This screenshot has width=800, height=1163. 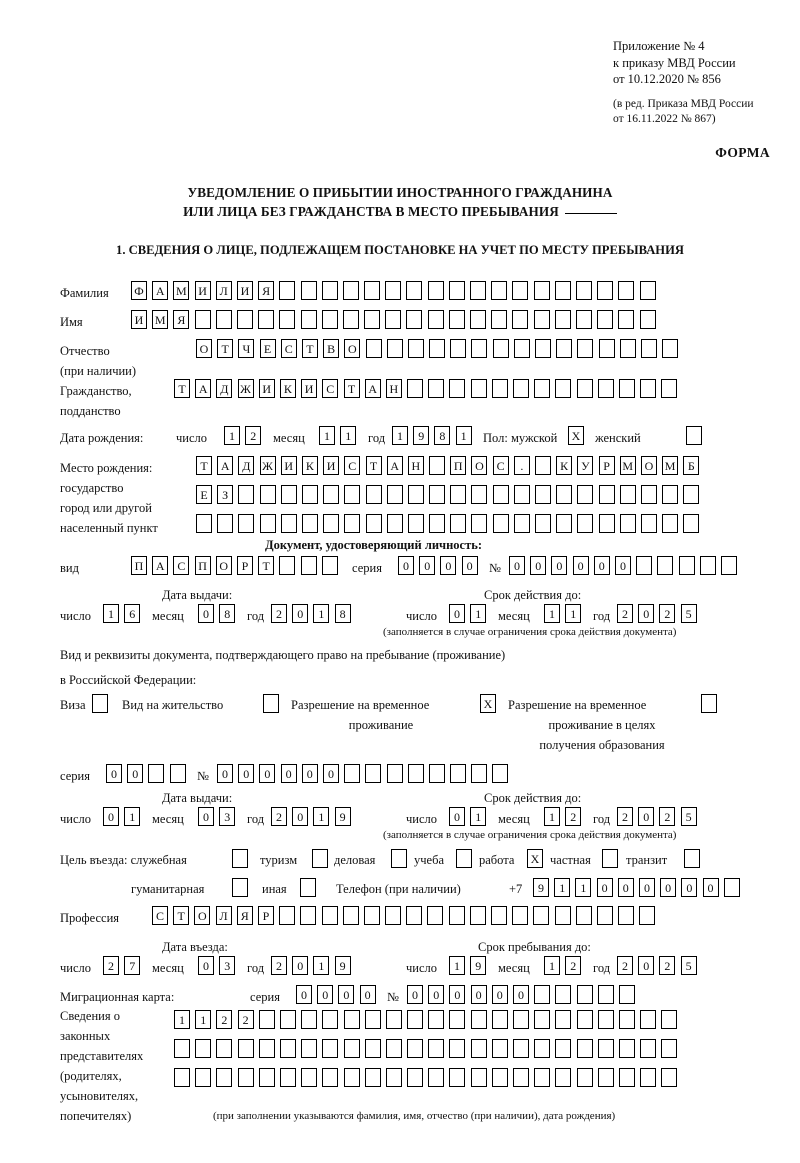 What do you see at coordinates (606, 465) in the screenshot?
I see `form-cell: Р` at bounding box center [606, 465].